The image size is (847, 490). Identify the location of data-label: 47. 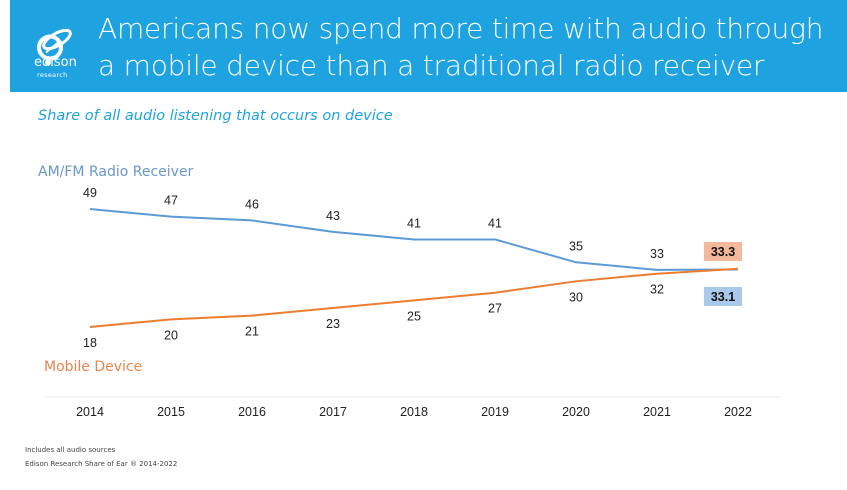
(171, 201).